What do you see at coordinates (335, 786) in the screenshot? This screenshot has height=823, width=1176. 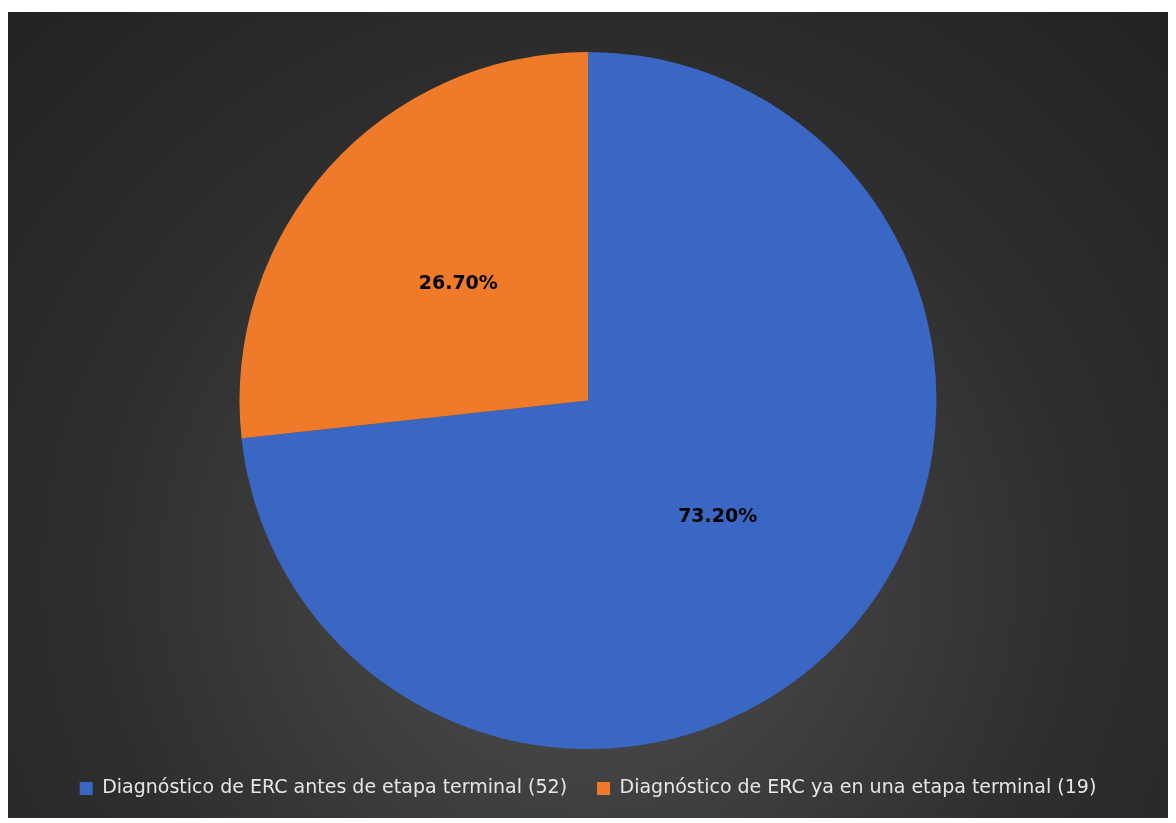 I see `legend-label: Diagnóstico de ERC antes de etapa terminal (52)` at bounding box center [335, 786].